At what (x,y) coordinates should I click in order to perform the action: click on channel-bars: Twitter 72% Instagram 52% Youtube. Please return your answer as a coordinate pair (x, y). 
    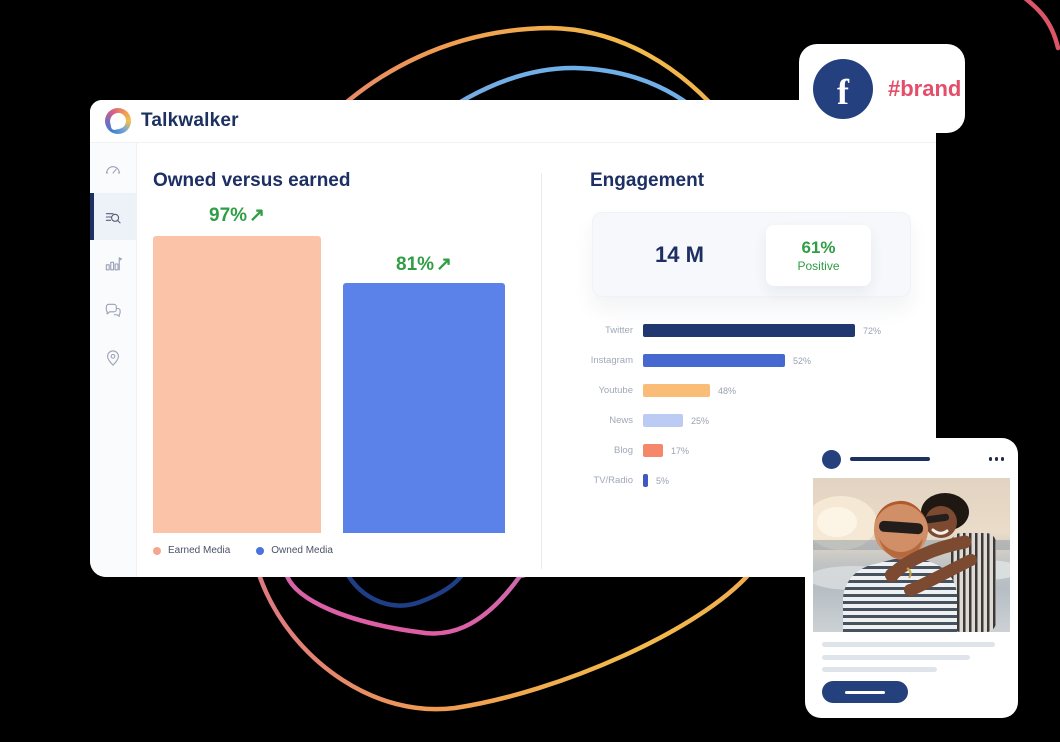
    Looking at the image, I should click on (739, 414).